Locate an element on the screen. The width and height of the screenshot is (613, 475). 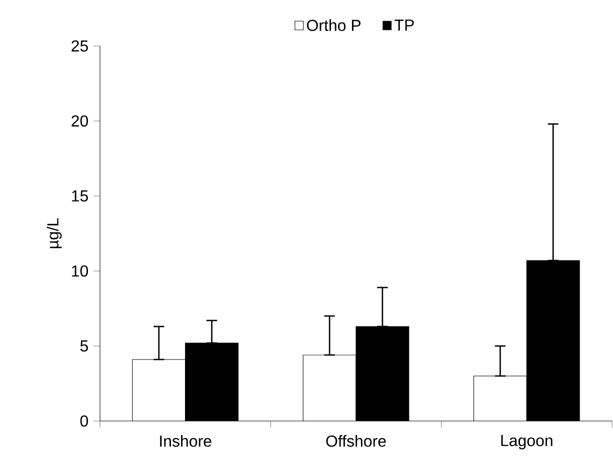
x-tick-label: Inshore is located at coordinates (186, 441).